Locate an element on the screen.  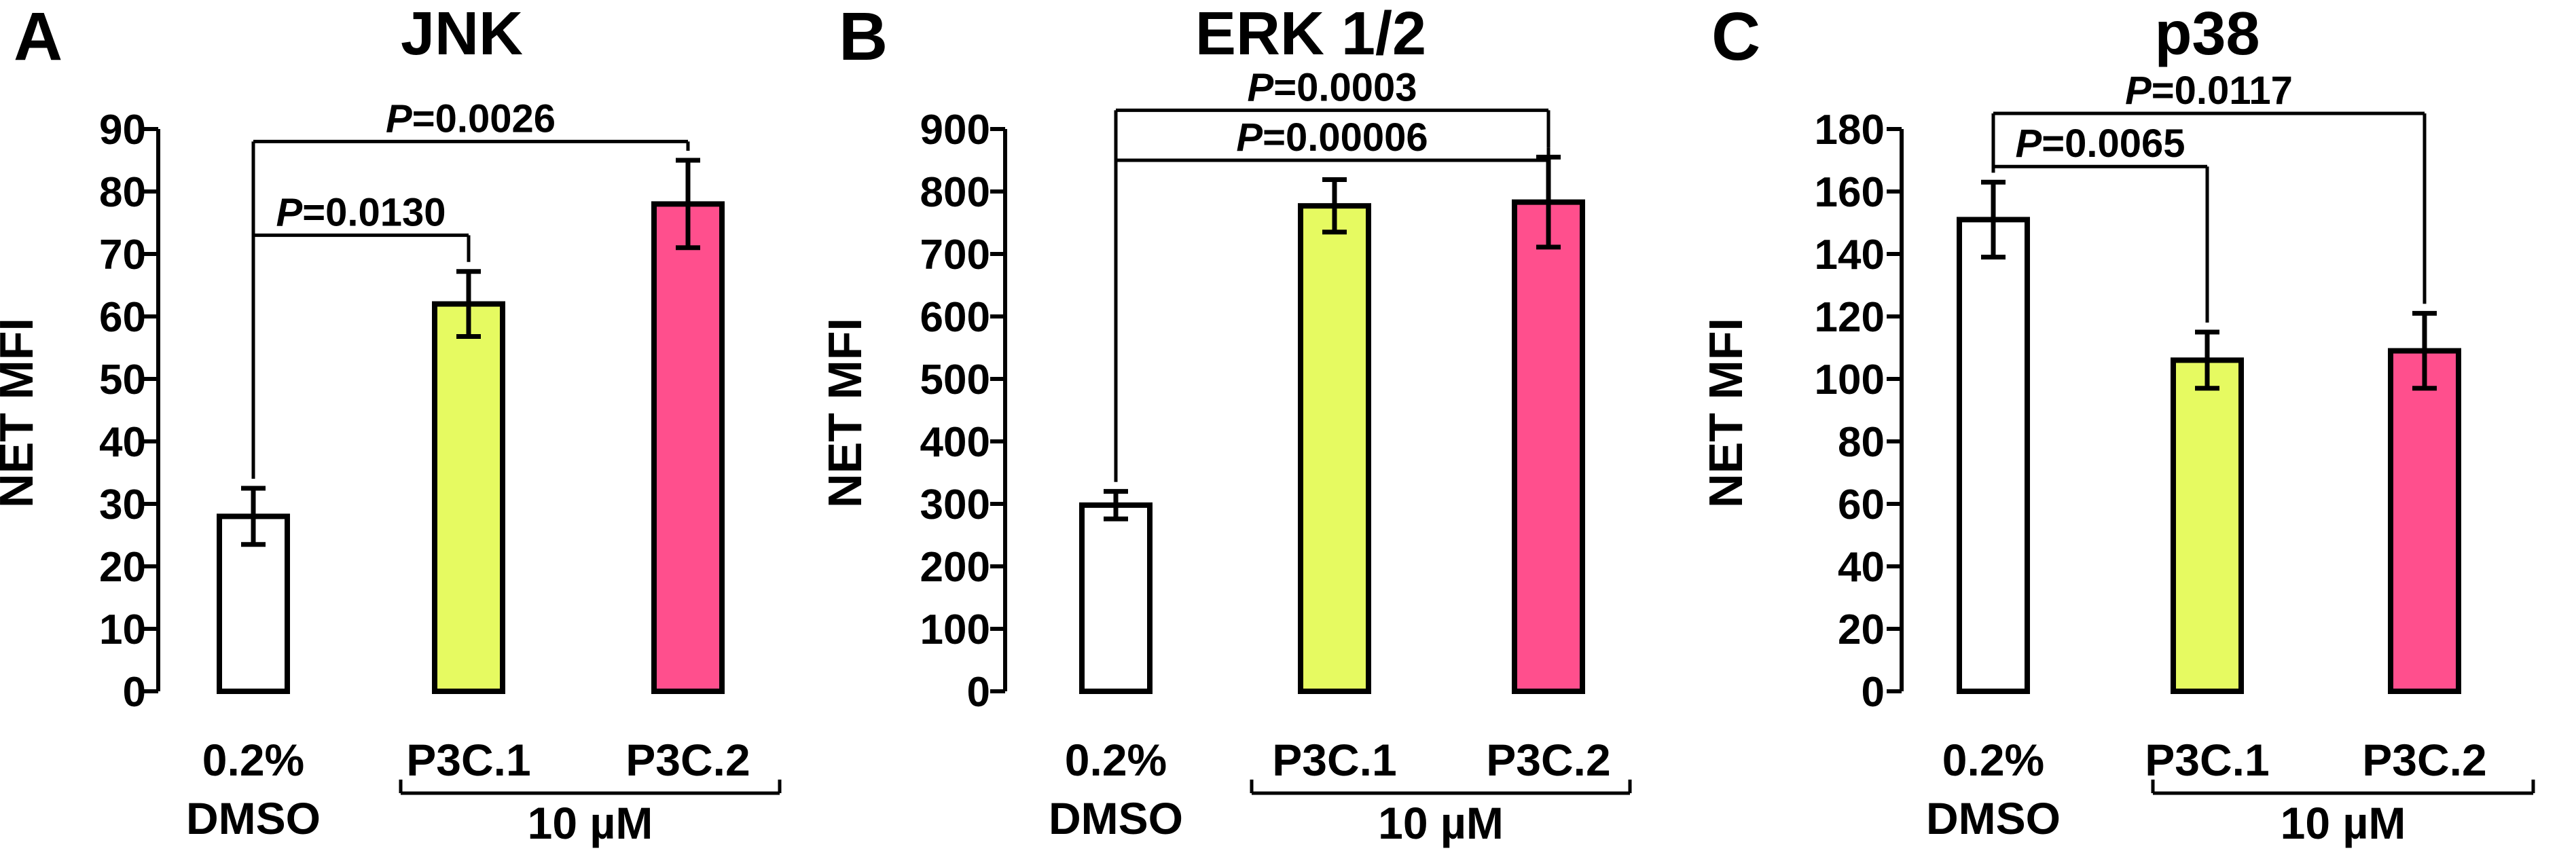
panel-a-ylabel: NET MFI is located at coordinates (21, 413).